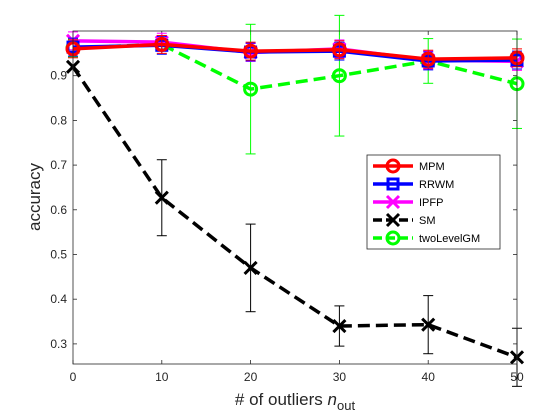  I want to click on y-tick-label: 0.3, so click(58, 344).